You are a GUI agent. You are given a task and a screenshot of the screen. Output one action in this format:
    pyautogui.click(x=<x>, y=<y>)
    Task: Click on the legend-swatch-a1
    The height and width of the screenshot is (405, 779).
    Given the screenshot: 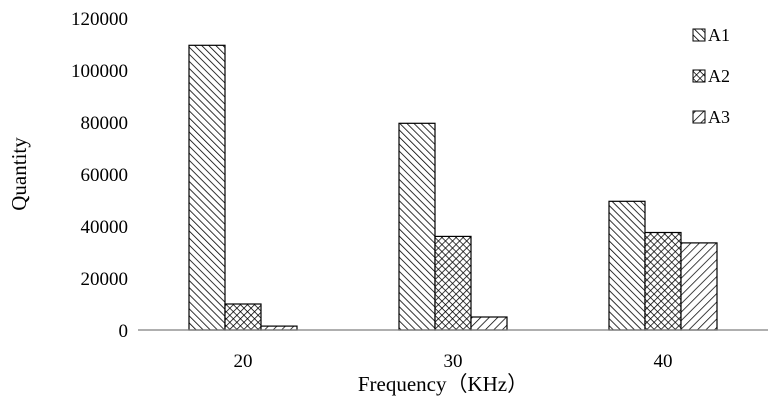 What is the action you would take?
    pyautogui.click(x=699, y=35)
    